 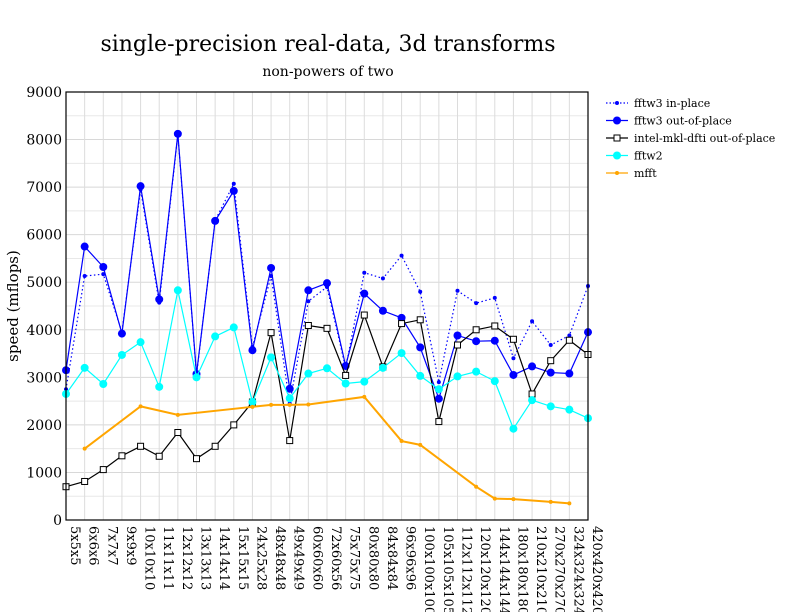 What do you see at coordinates (372, 558) in the screenshot?
I see `x-tick-label: 80x80x80` at bounding box center [372, 558].